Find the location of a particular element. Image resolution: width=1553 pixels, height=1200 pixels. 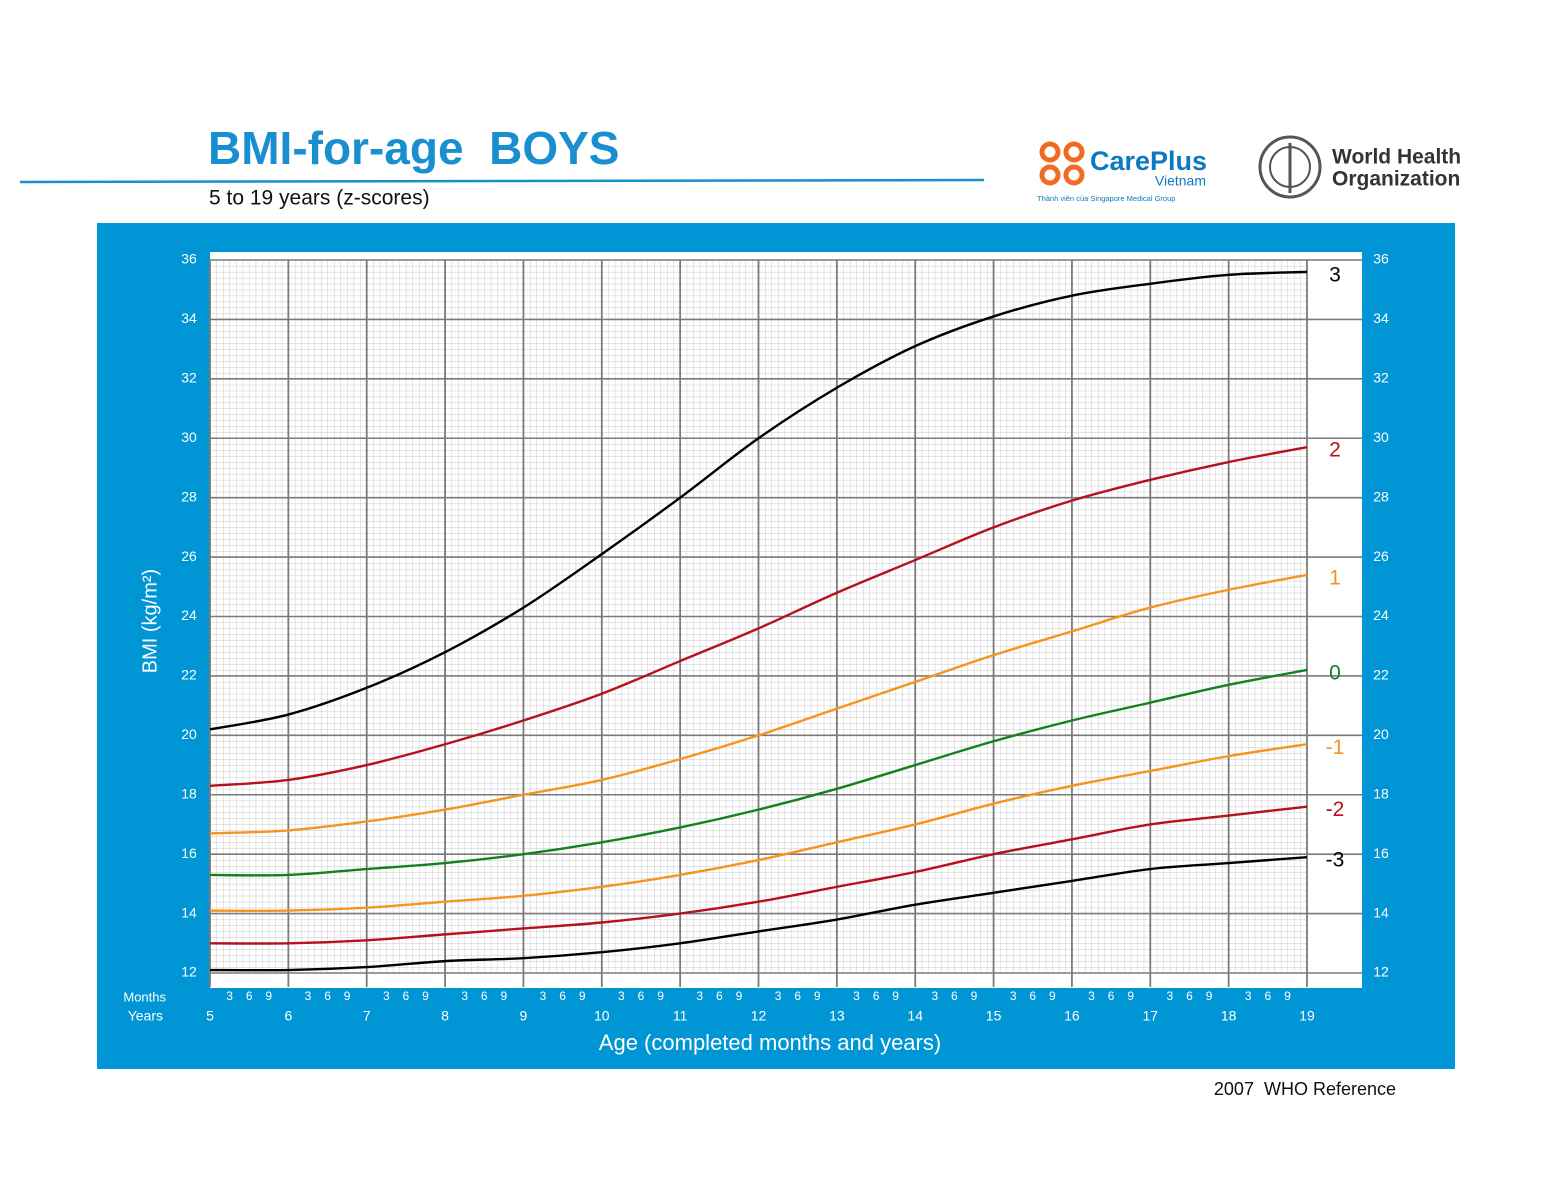

footer: 2007 WHO Reference is located at coordinates (1305, 1089).